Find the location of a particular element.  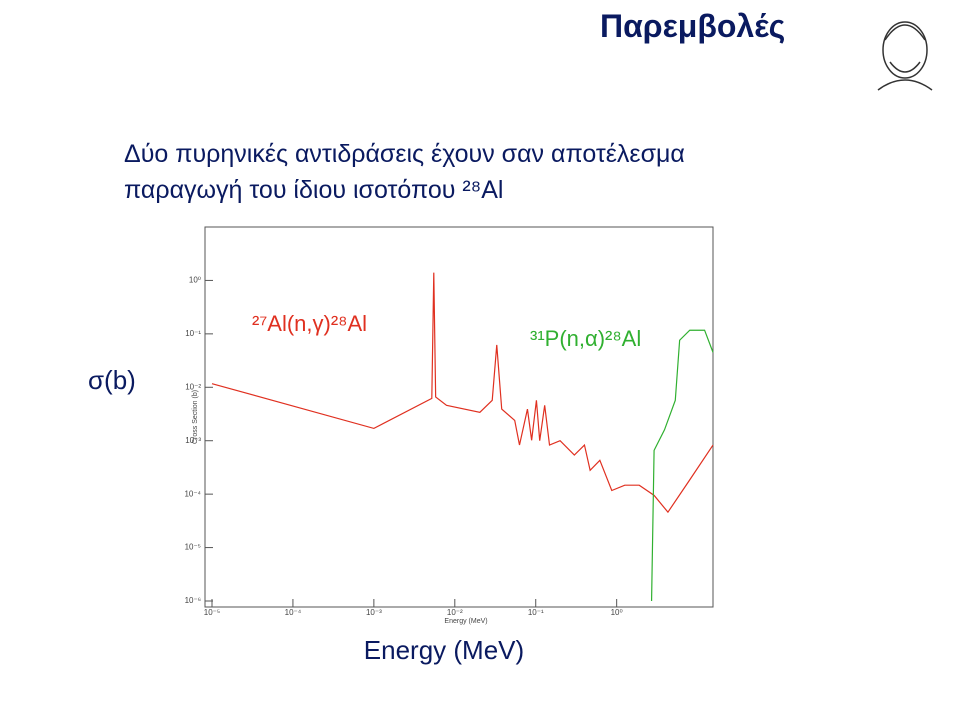

x-axis-label: Energy (MeV) is located at coordinates (444, 650).